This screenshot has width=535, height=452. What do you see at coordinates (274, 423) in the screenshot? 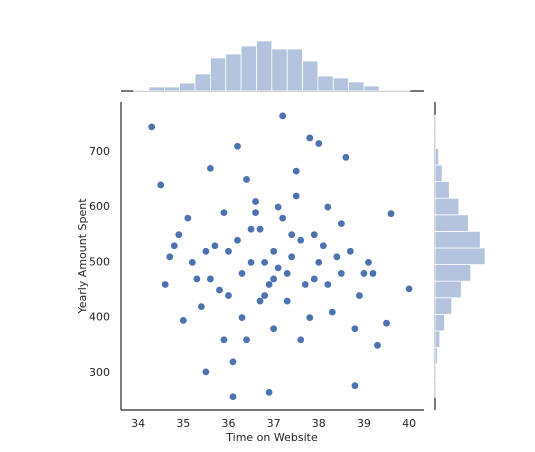
I see `x-tick-label: 37` at bounding box center [274, 423].